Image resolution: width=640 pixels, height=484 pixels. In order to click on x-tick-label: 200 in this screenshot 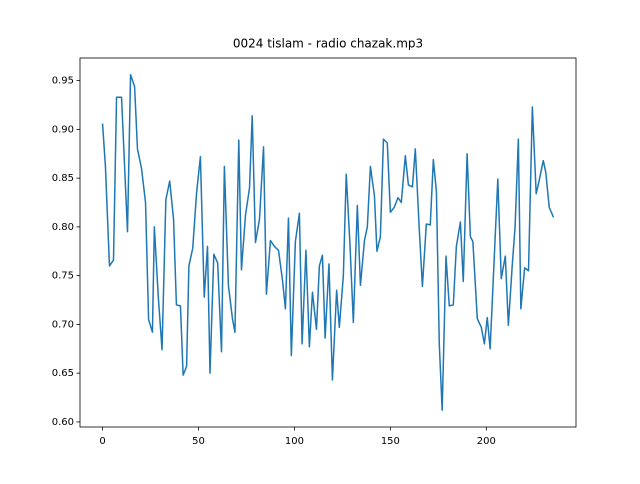, I will do `click(486, 441)`.